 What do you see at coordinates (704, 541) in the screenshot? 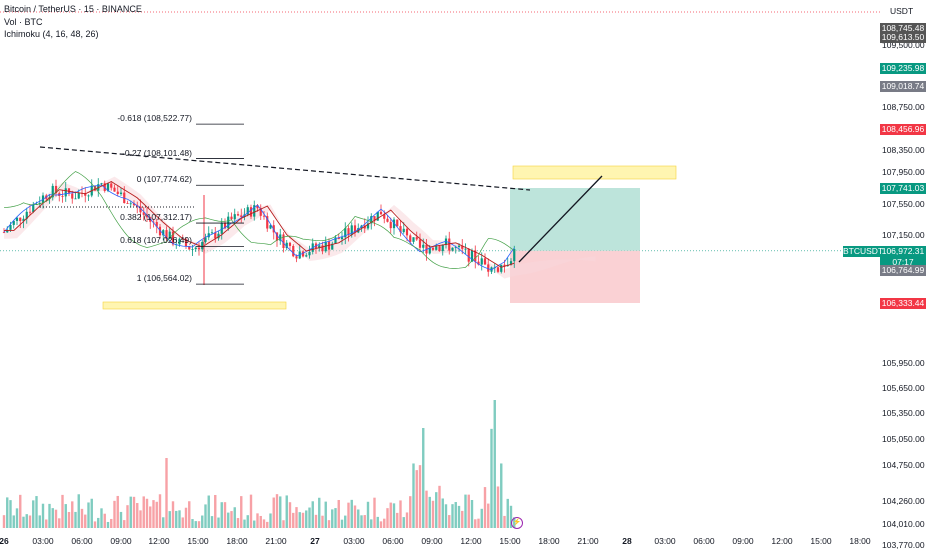
I see `x-axis-tick: 06:00` at bounding box center [704, 541].